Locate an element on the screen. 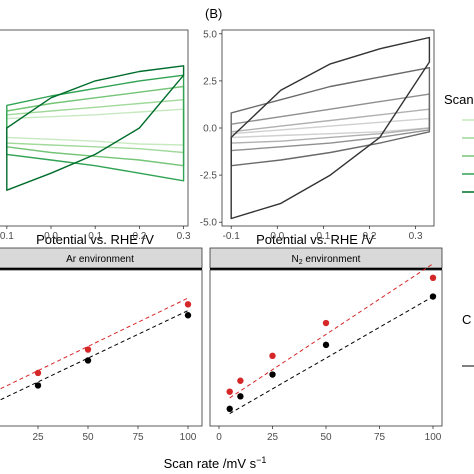 The height and width of the screenshot is (474, 474). panel-d-ticks: 0 25 50 75 100 is located at coordinates (329, 434).